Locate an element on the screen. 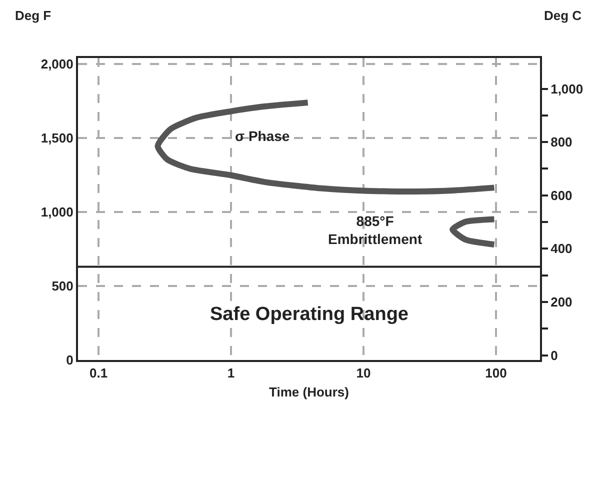  y2-tick-label: 400 is located at coordinates (561, 248).